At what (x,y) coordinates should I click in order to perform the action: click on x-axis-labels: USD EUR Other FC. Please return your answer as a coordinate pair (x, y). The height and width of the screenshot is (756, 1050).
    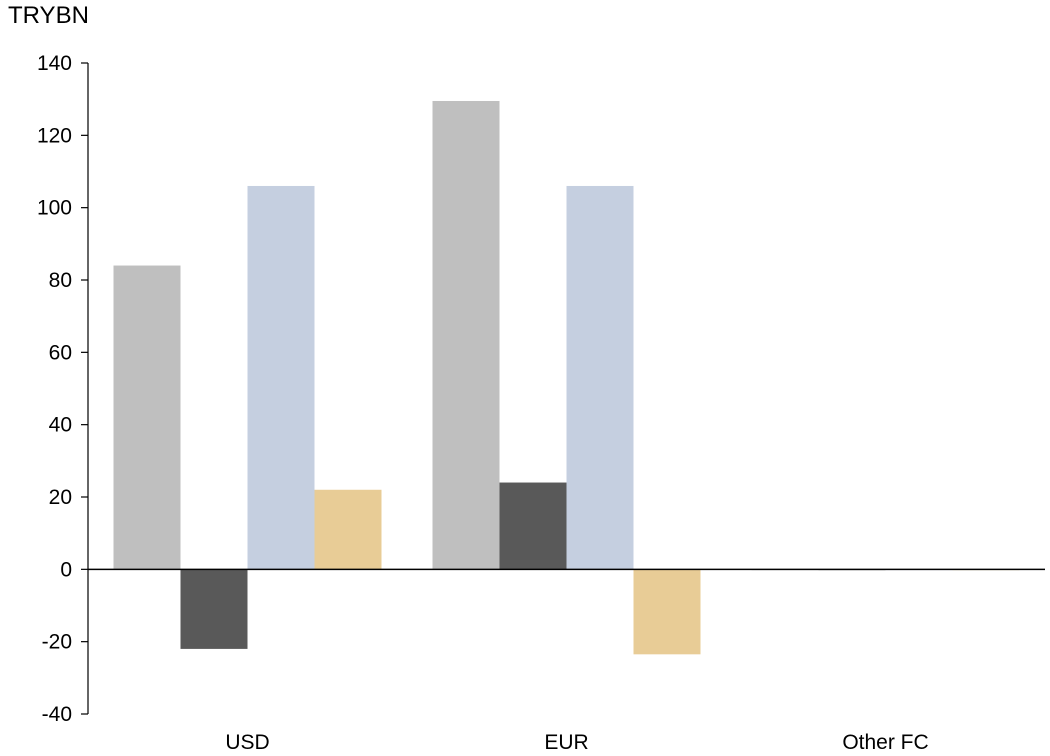
    Looking at the image, I should click on (576, 742).